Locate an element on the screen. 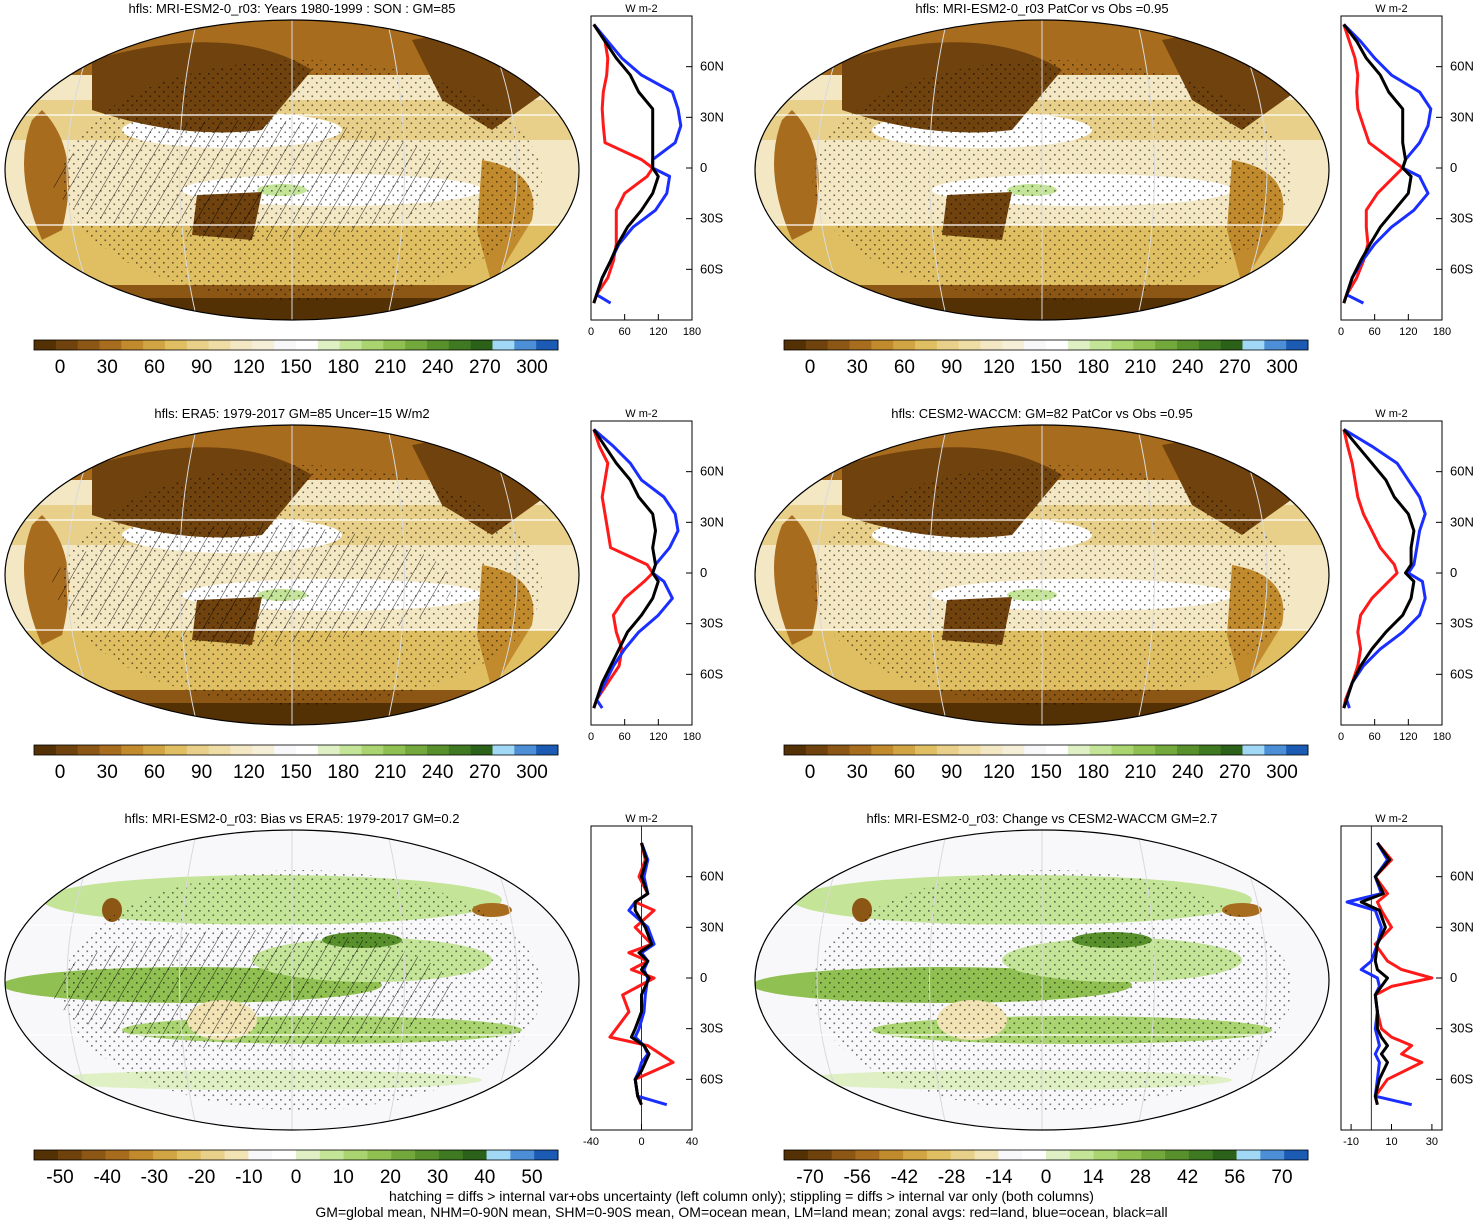 This screenshot has height=1221, width=1483. zonal-plot-1: W m-2 60N 30N 0 30S 60S 0 60 120 180 is located at coordinates (656, 170).